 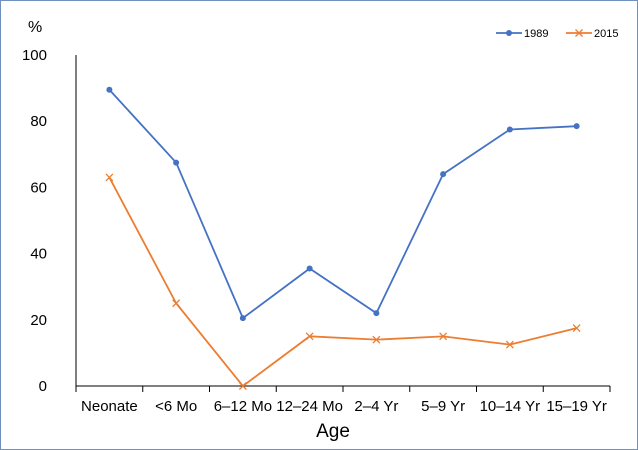 I want to click on y-tick-label: 80, so click(x=38, y=121).